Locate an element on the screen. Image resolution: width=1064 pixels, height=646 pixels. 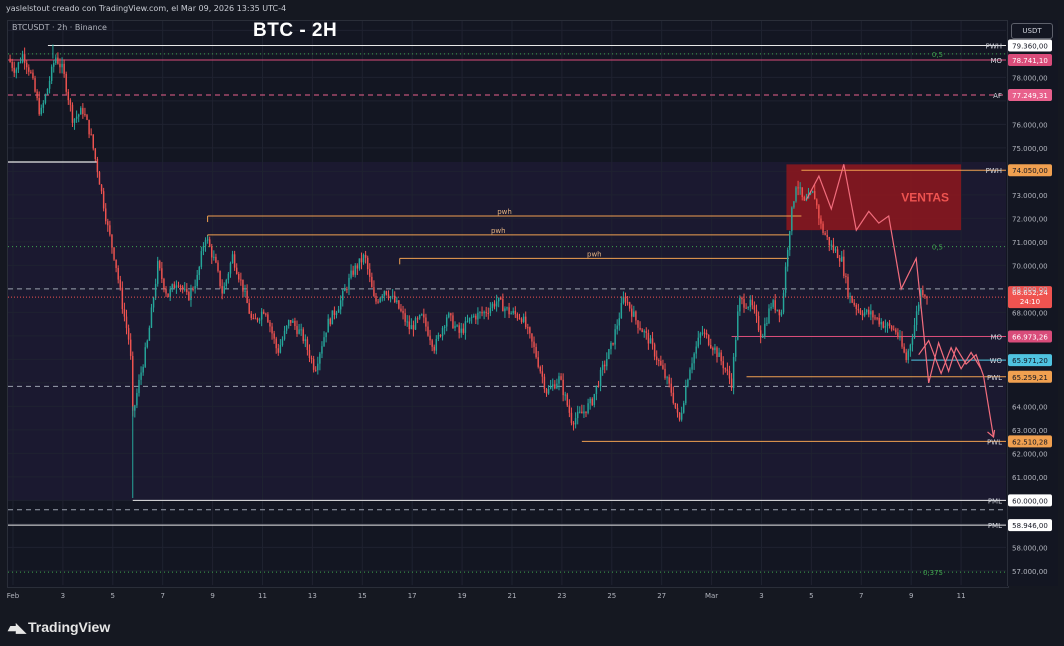
level-label: PML is located at coordinates (995, 526).